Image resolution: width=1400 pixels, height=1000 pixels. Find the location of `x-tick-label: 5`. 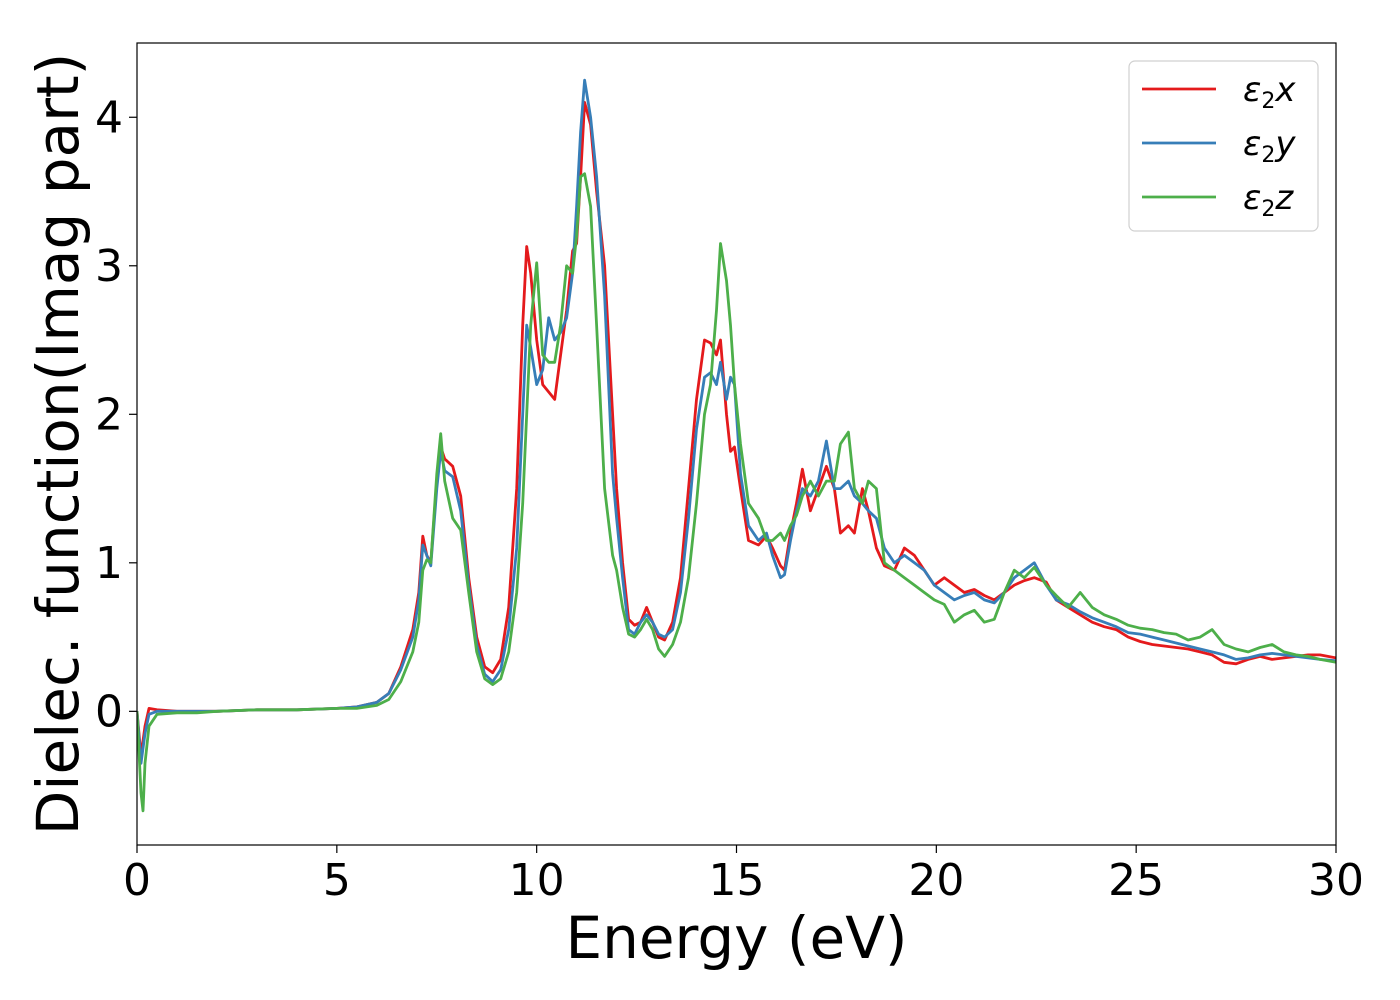

x-tick-label: 5 is located at coordinates (337, 880).